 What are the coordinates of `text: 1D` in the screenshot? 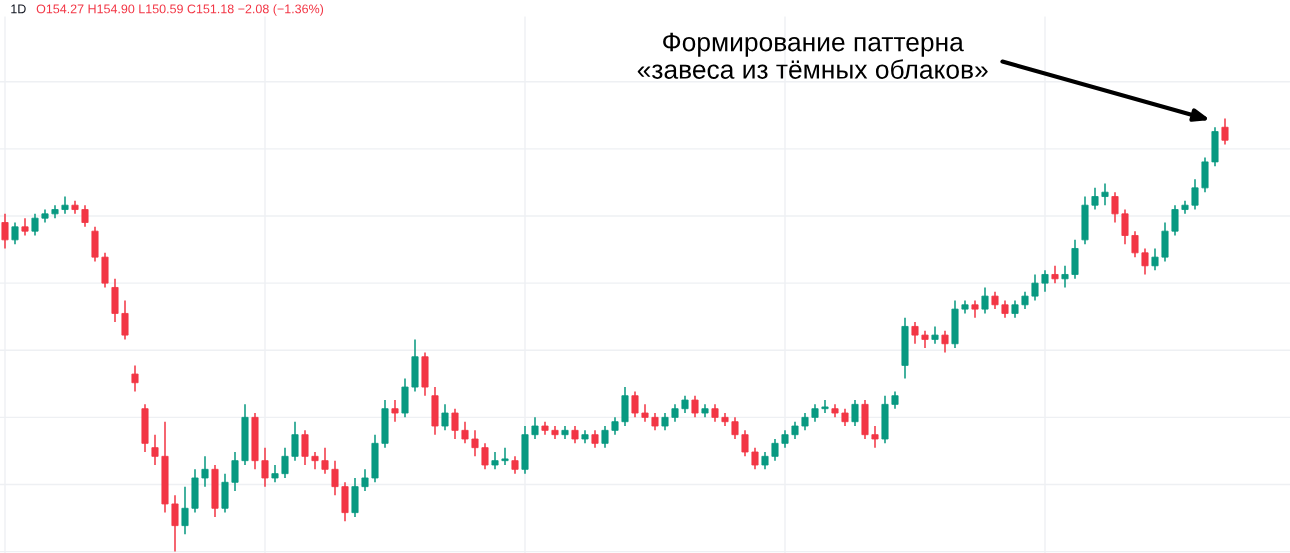 It's located at (18, 9).